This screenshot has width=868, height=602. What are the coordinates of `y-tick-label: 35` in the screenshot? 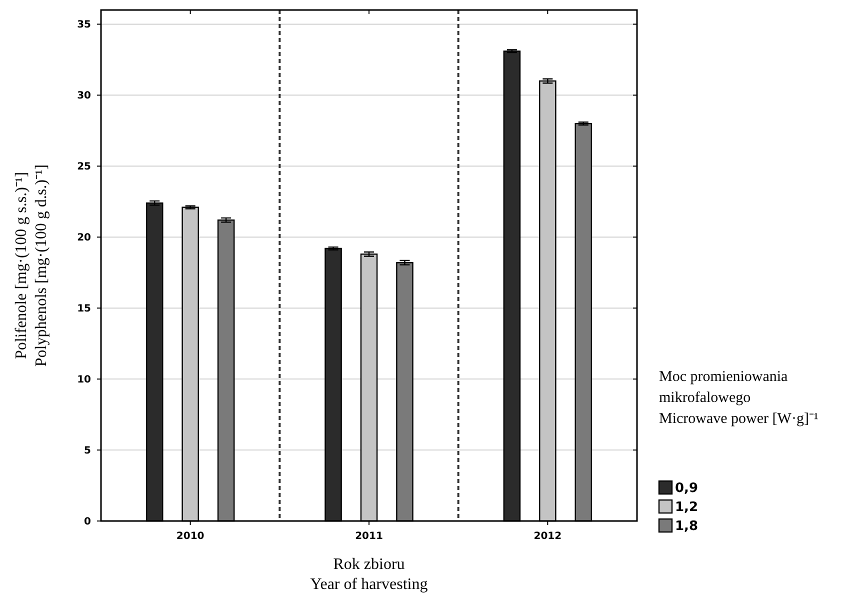 It's located at (84, 25).